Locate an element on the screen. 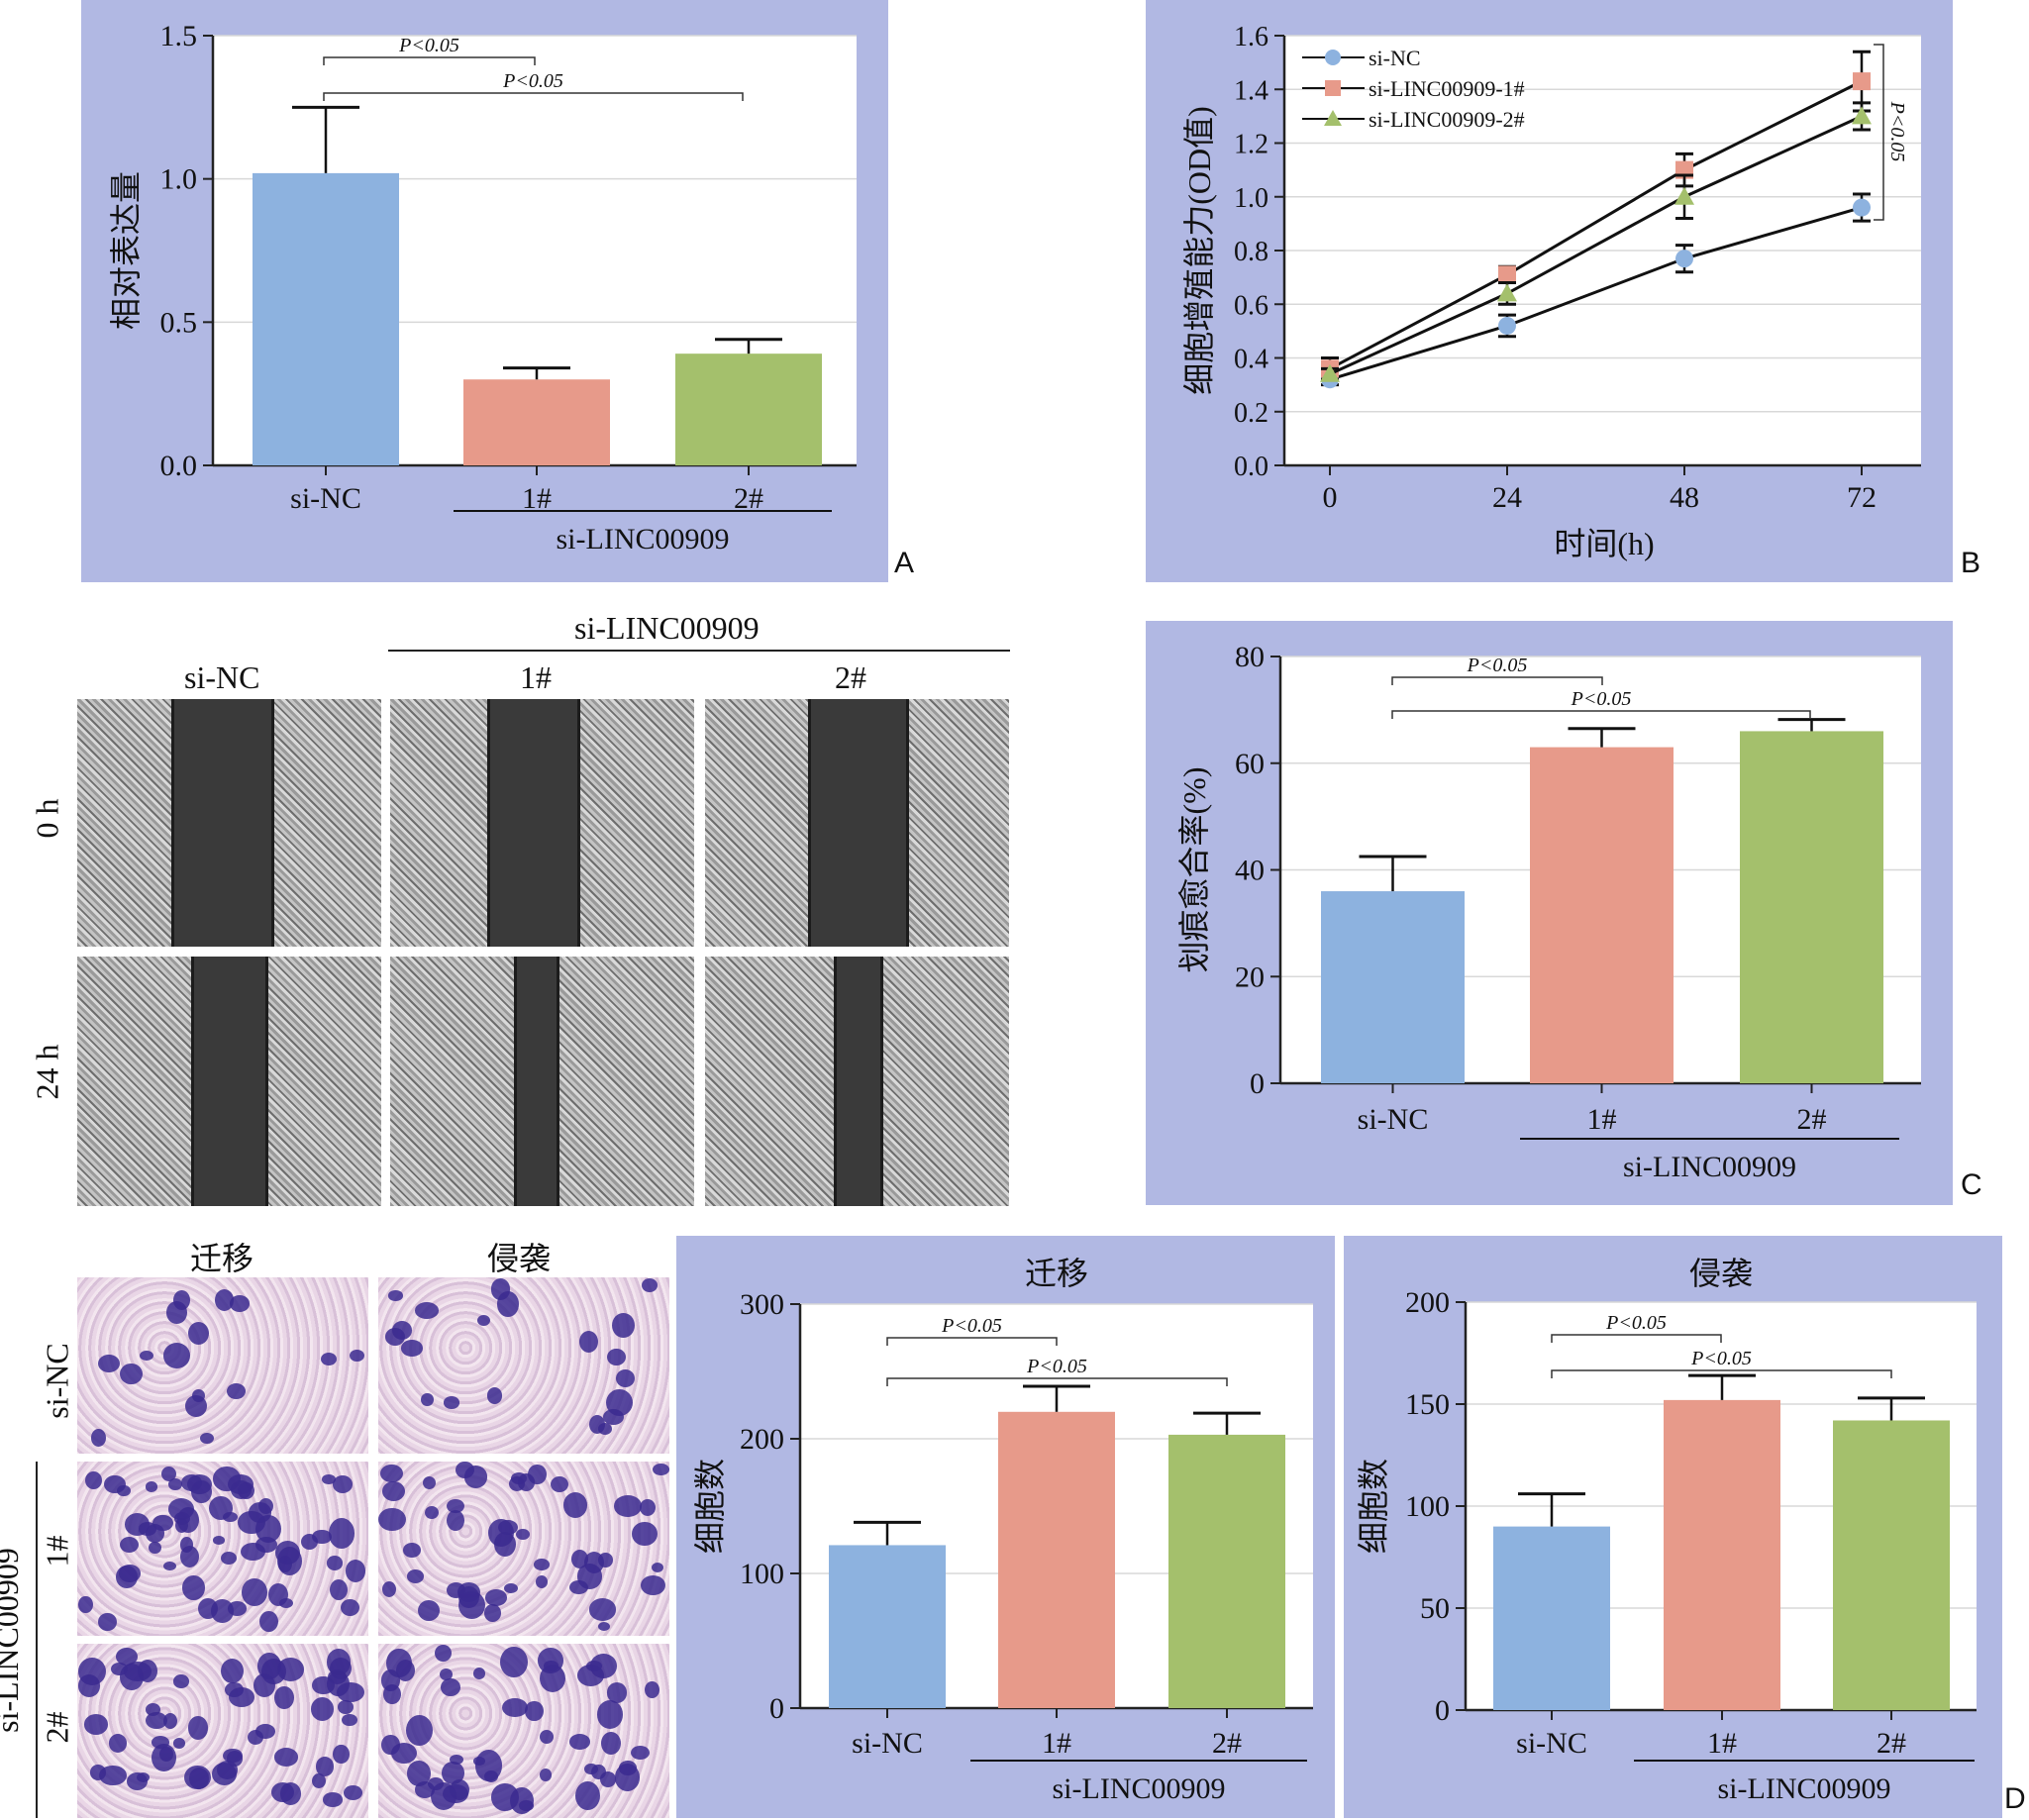 This screenshot has height=1820, width=2029. transwell-image-migration-si-nc is located at coordinates (222, 1365).